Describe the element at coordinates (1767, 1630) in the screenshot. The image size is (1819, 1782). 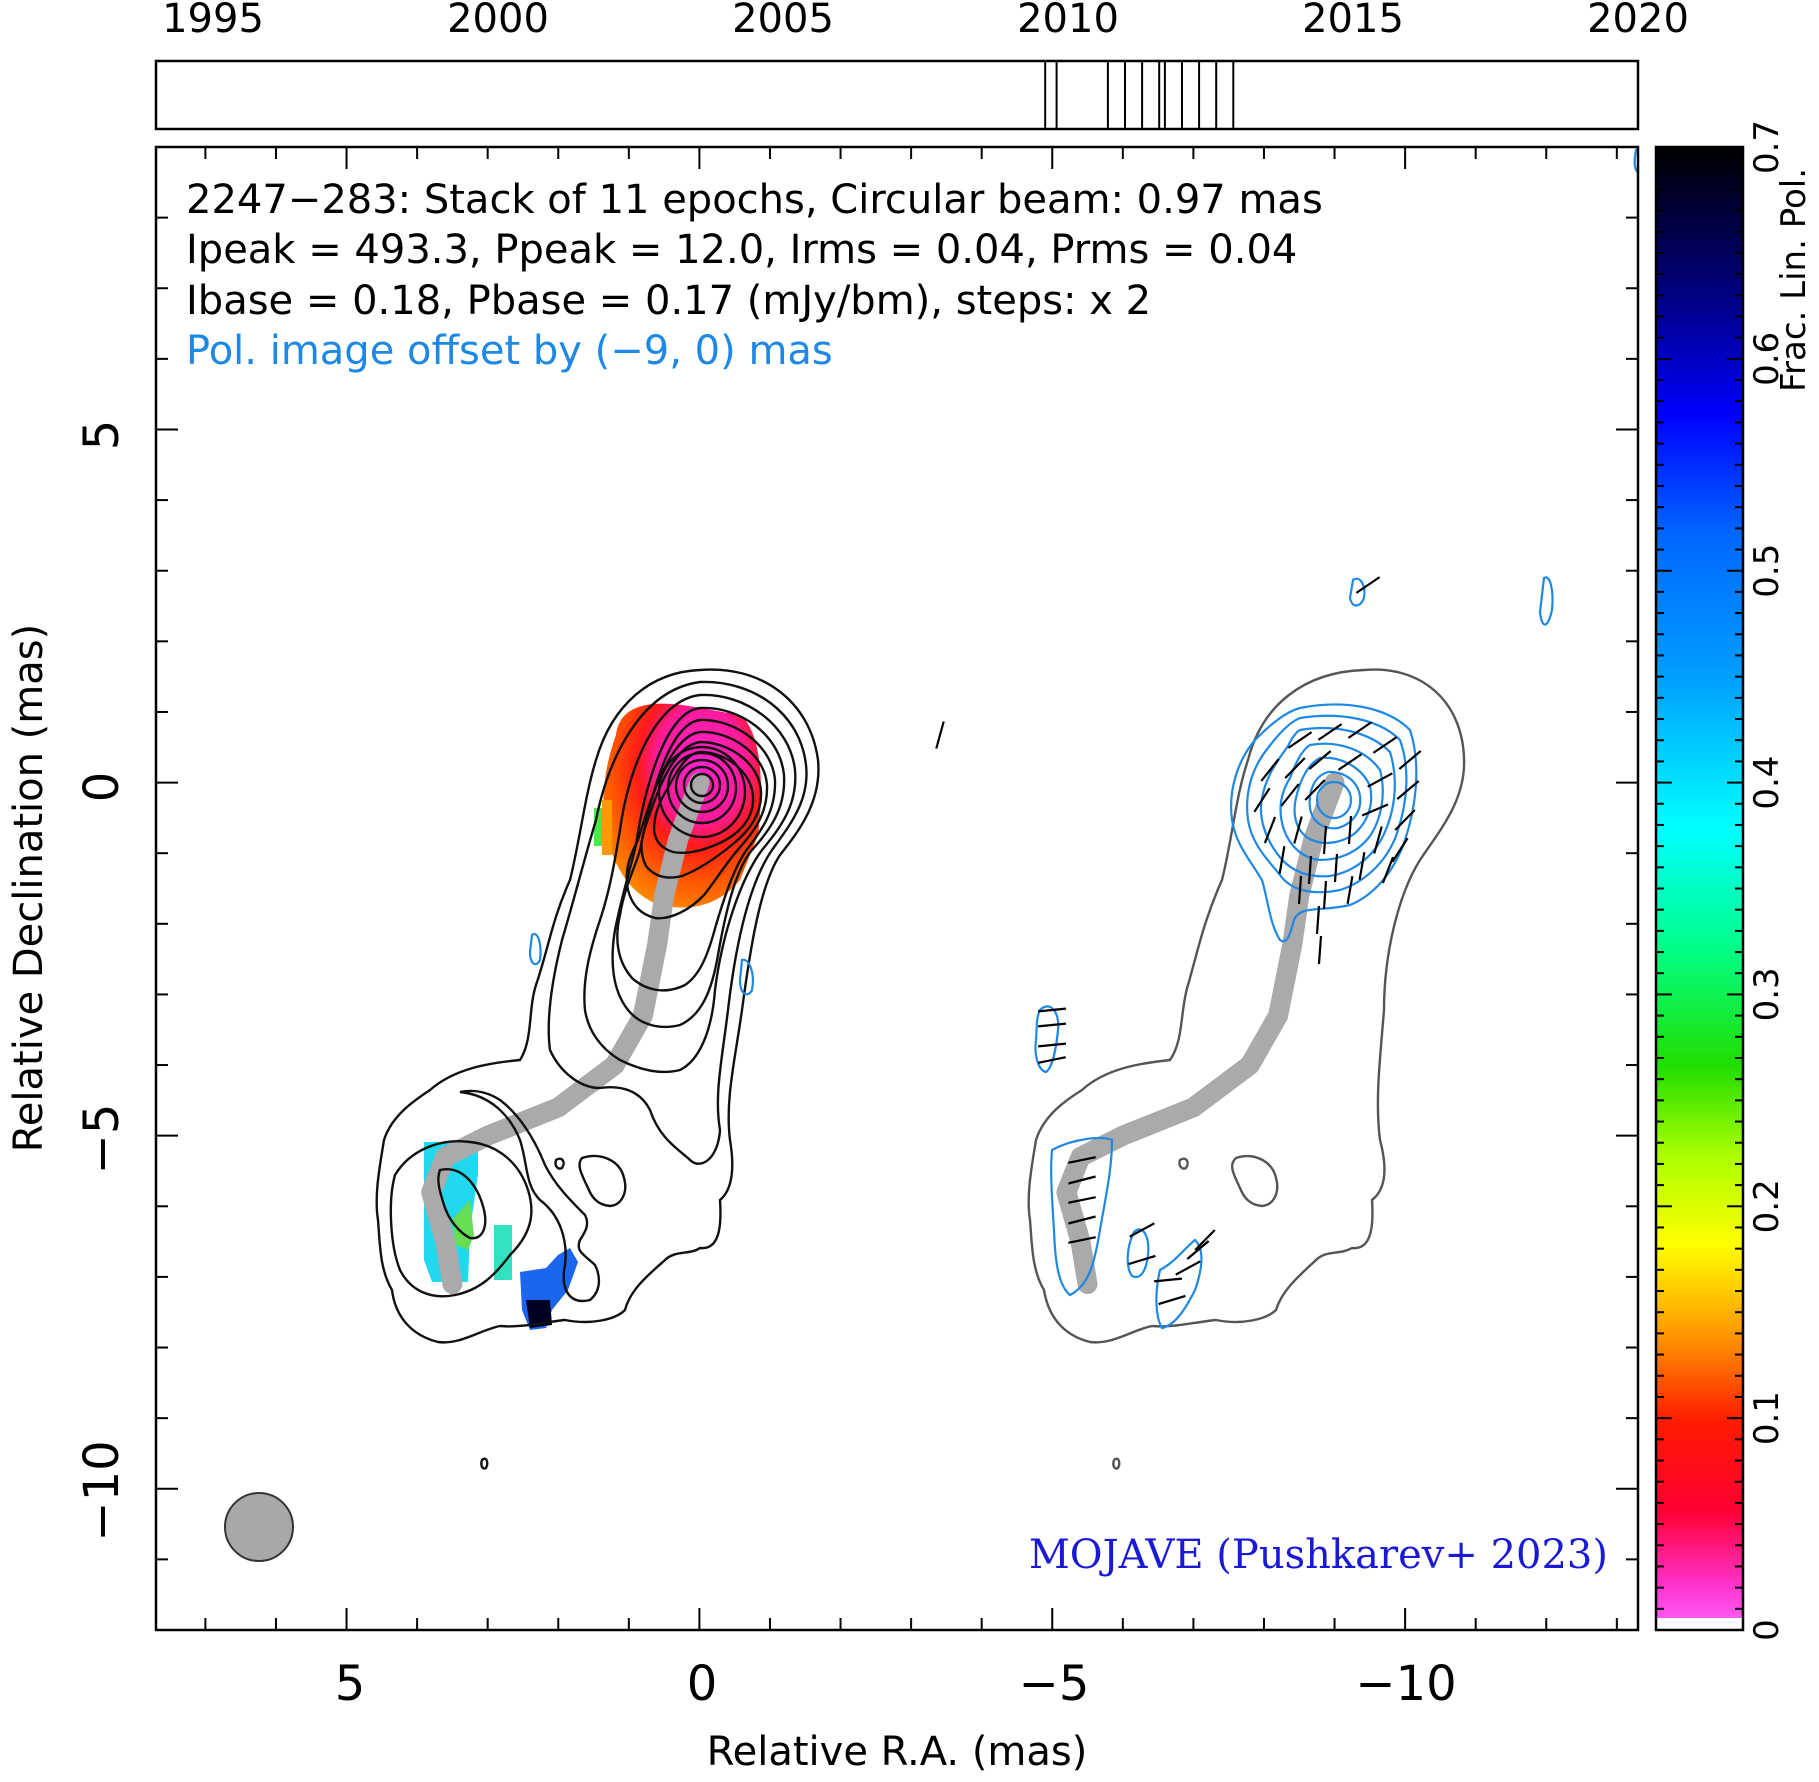
I see `colorbar-tick-label: 0` at that location.